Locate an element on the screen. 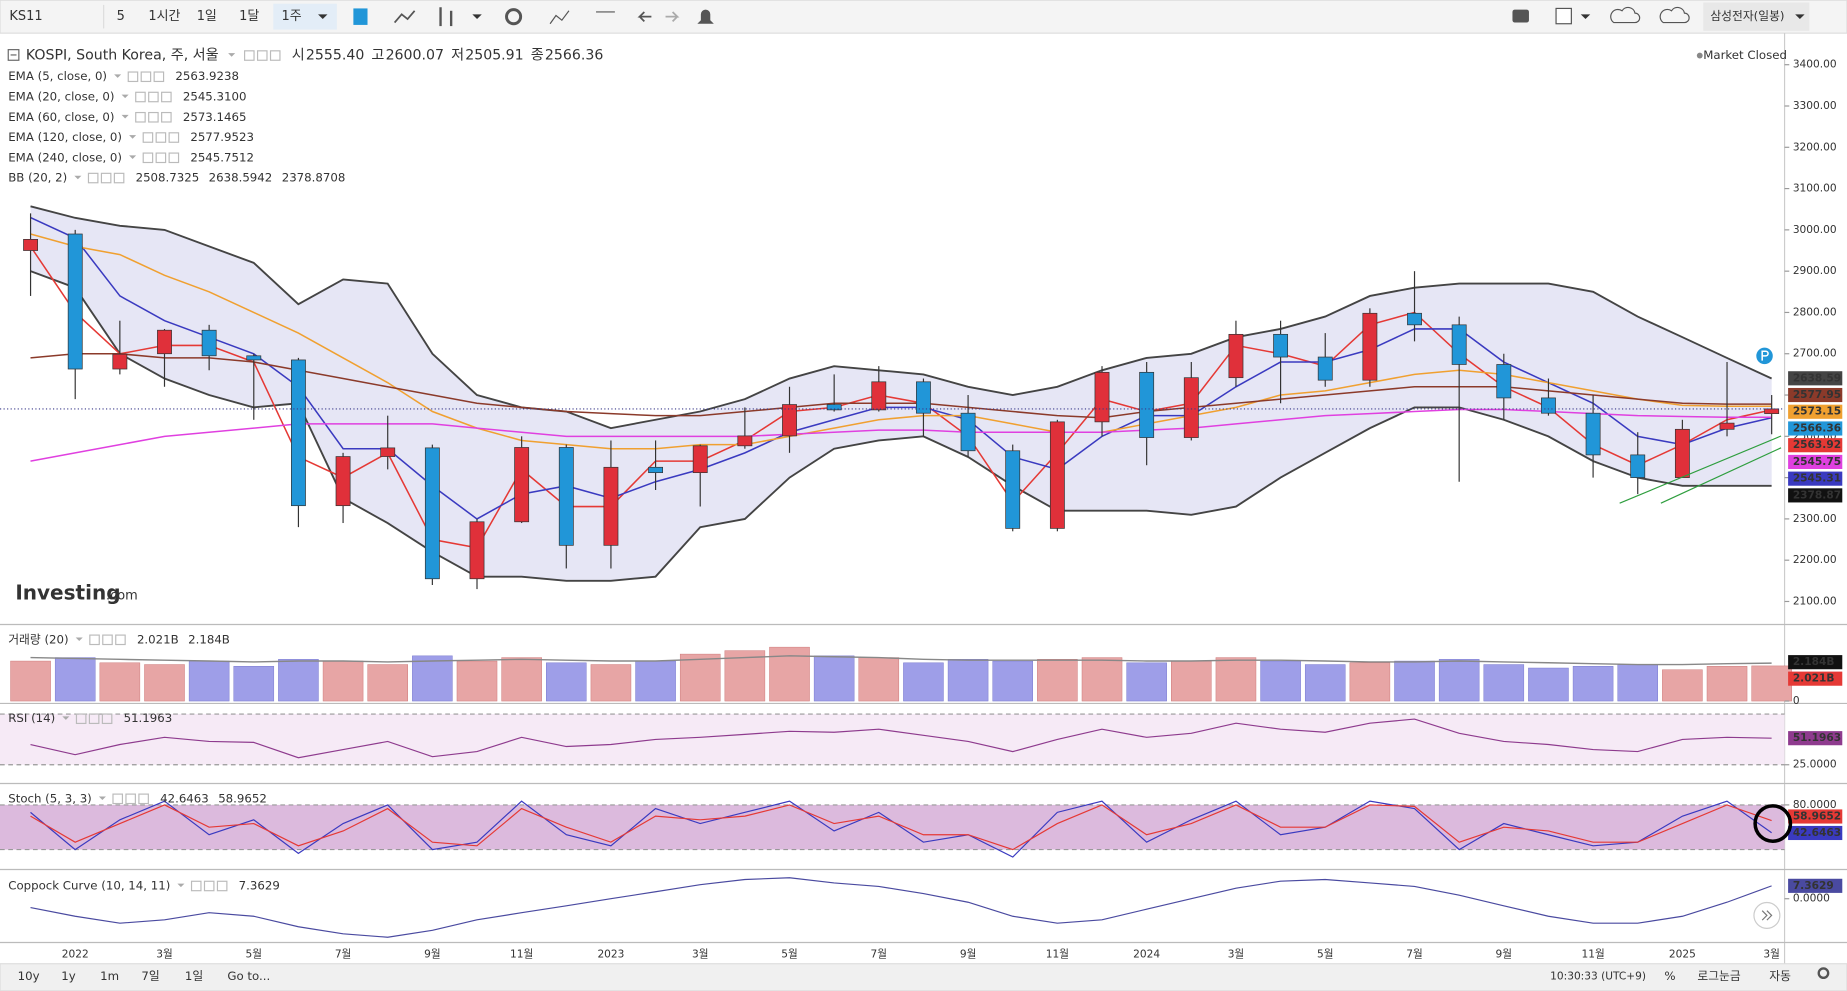 This screenshot has height=991, width=1847. layout-icon is located at coordinates (1563, 16).